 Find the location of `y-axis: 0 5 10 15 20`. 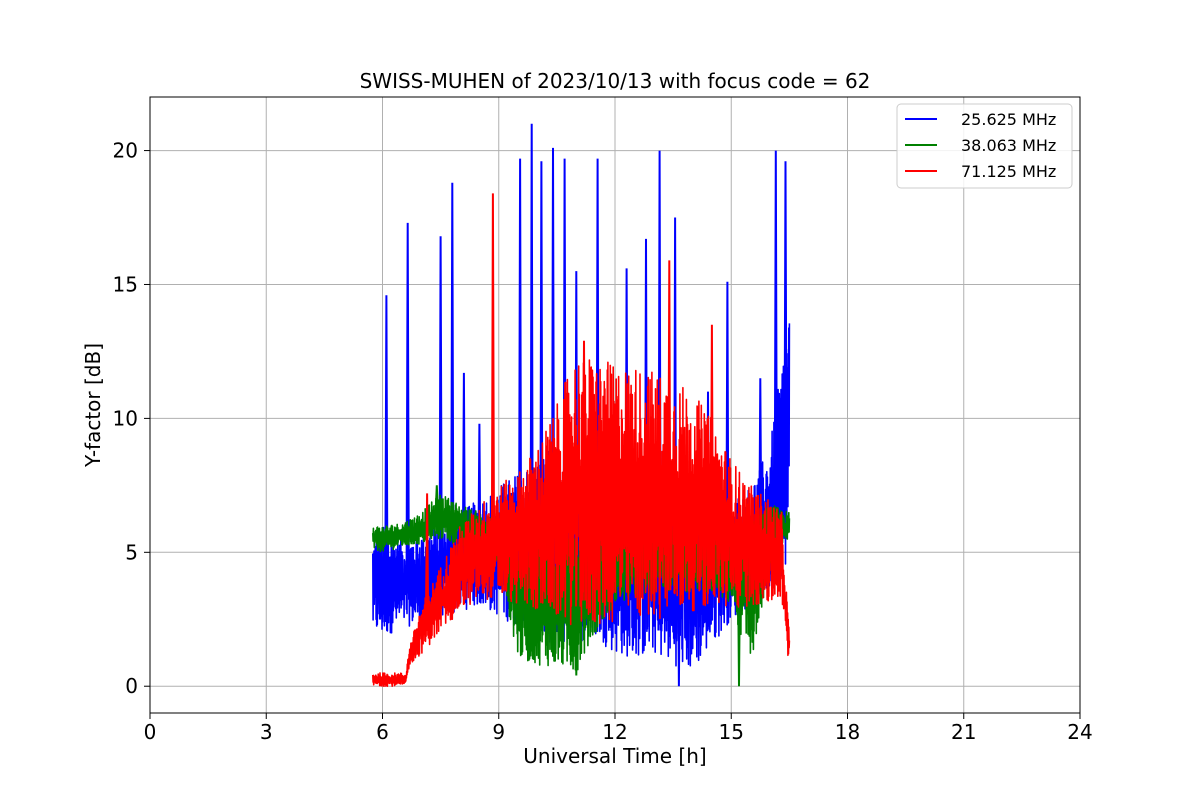

y-axis: 0 5 10 15 20 is located at coordinates (131, 418).